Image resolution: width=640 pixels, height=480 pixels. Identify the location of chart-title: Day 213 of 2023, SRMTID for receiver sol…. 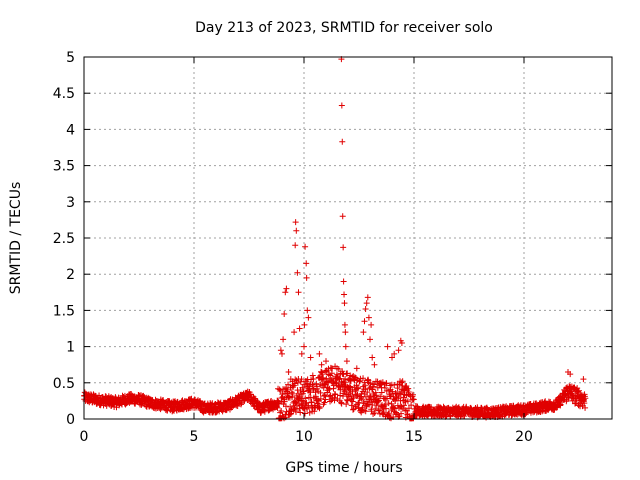
(344, 28).